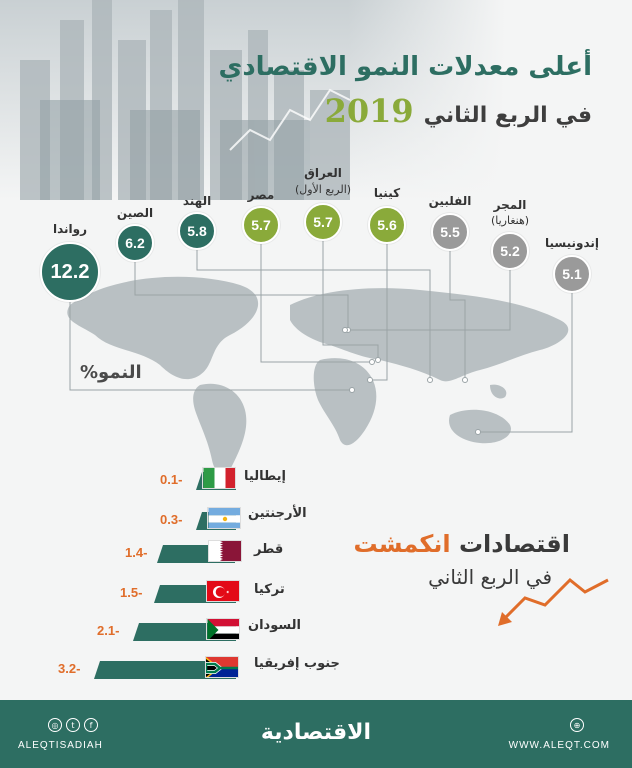 This screenshot has height=768, width=632. Describe the element at coordinates (165, 670) in the screenshot. I see `bar-south-africa` at that location.